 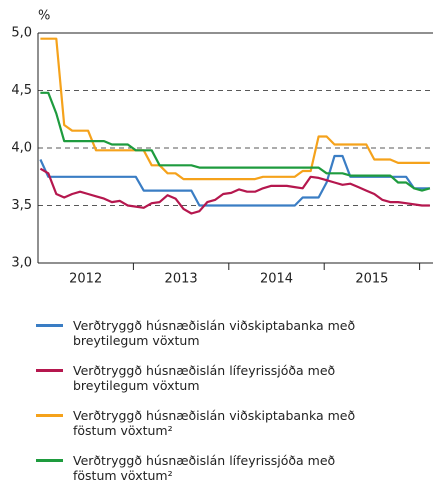 What do you see at coordinates (85, 279) in the screenshot?
I see `x-tick-label: 2012` at bounding box center [85, 279].